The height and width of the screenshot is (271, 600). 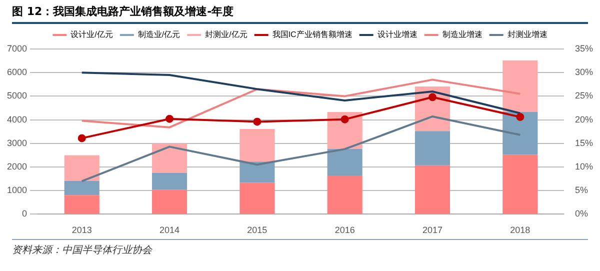 What do you see at coordinates (300, 12) in the screenshot?
I see `chart-title: 图 12：我国集成电路产业销售额及增速-年度` at bounding box center [300, 12].